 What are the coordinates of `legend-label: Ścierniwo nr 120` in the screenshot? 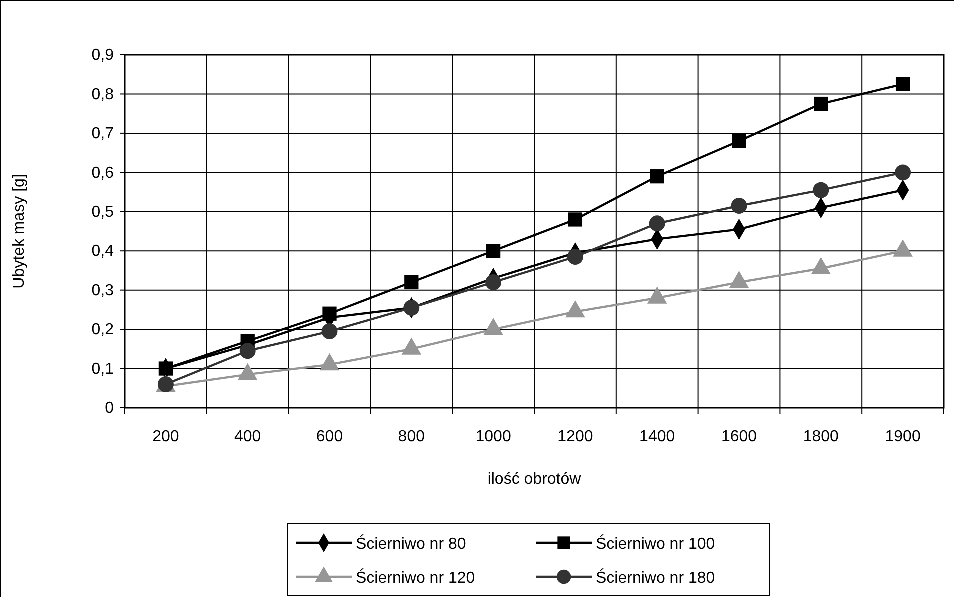 It's located at (416, 577).